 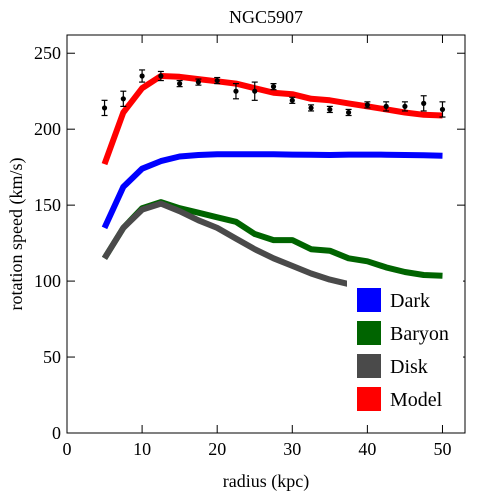 I want to click on y-tick-label: 100, so click(x=47, y=281).